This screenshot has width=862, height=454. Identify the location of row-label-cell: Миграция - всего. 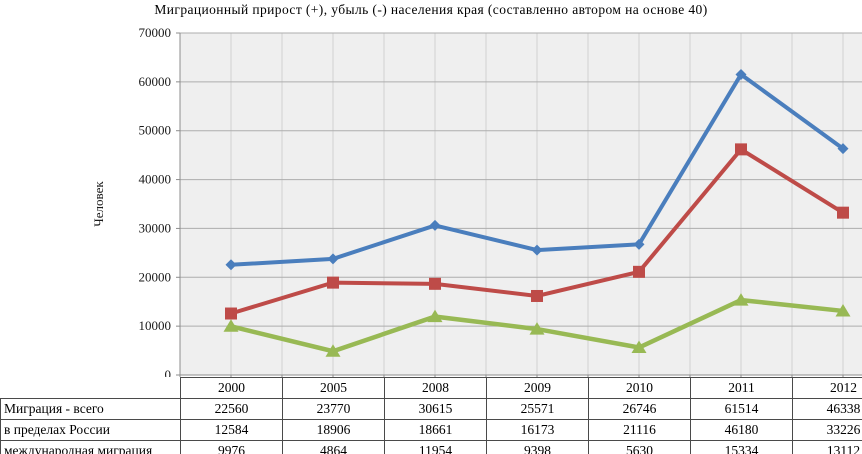
(90, 409).